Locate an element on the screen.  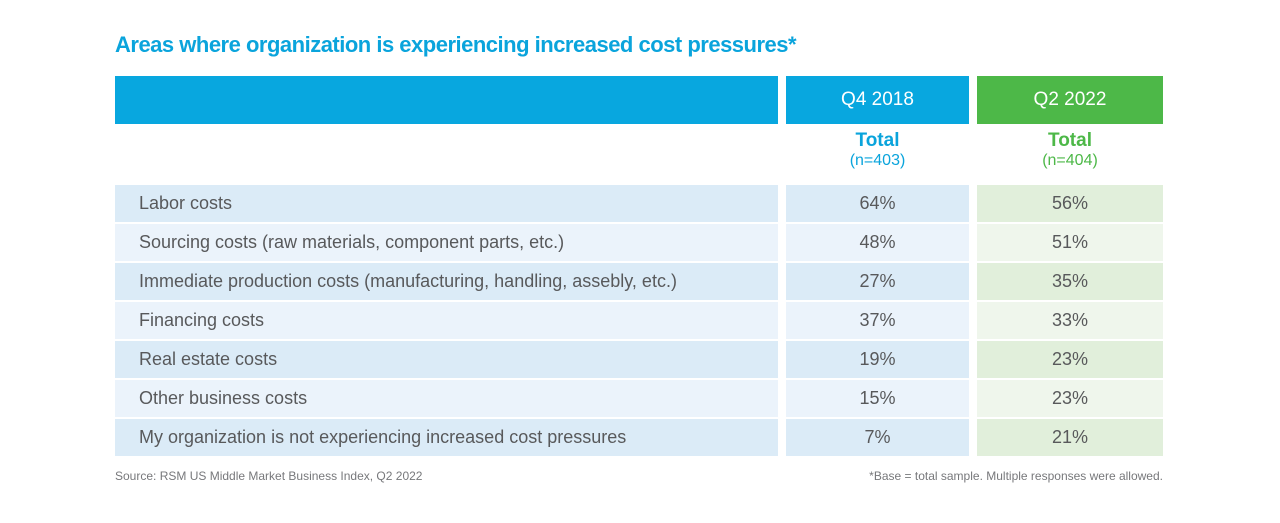
header-q4-2018: Q4 2018 is located at coordinates (877, 100).